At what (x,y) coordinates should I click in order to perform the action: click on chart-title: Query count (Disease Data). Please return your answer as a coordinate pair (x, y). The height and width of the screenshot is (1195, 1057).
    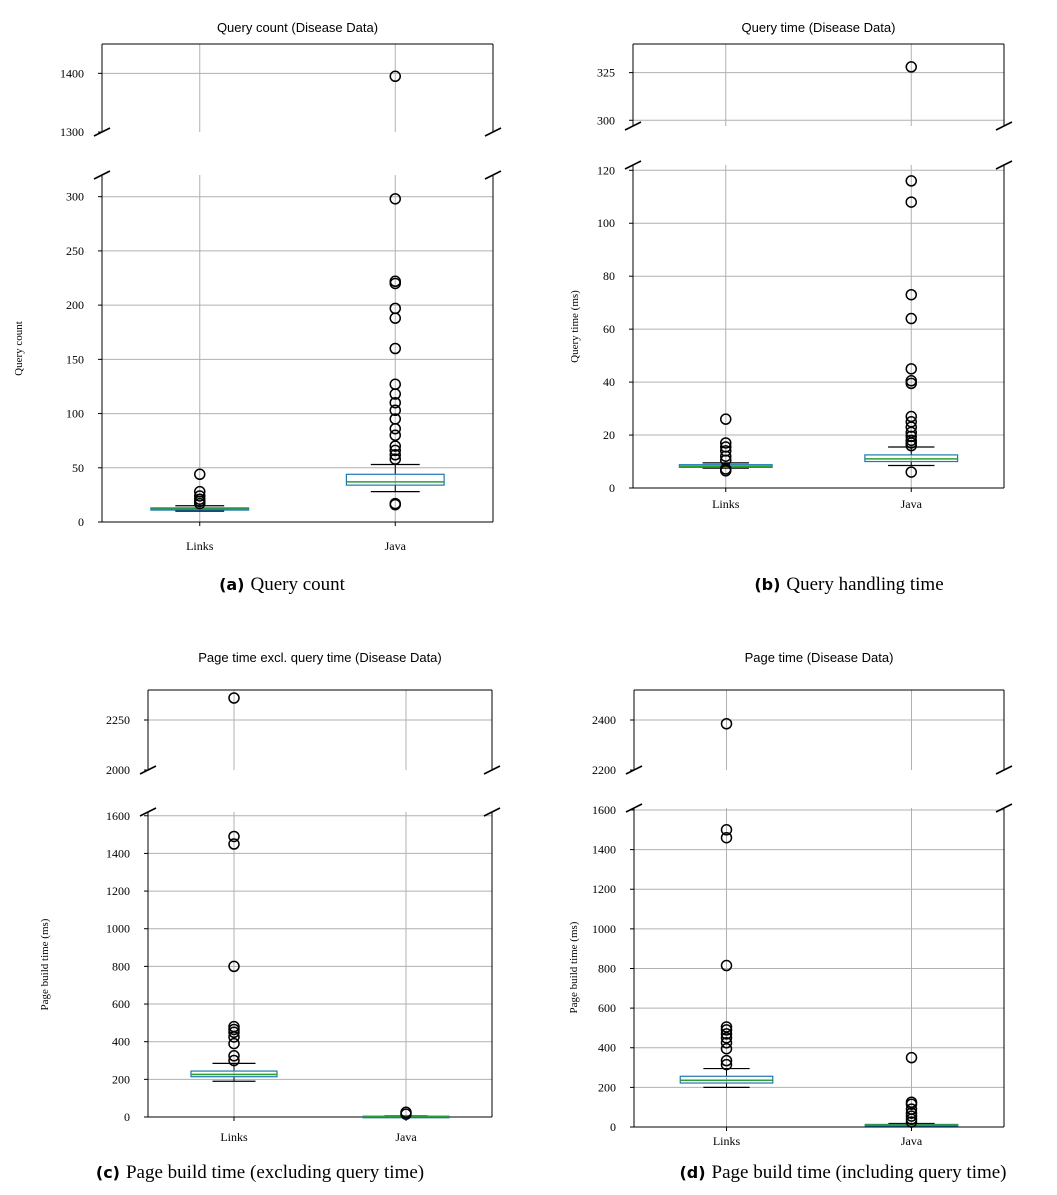
    Looking at the image, I should click on (297, 27).